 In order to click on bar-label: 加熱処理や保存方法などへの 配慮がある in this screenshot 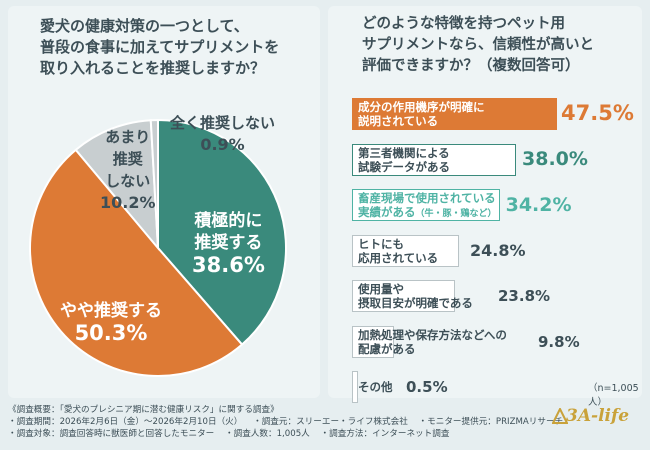, I will do `click(432, 342)`.